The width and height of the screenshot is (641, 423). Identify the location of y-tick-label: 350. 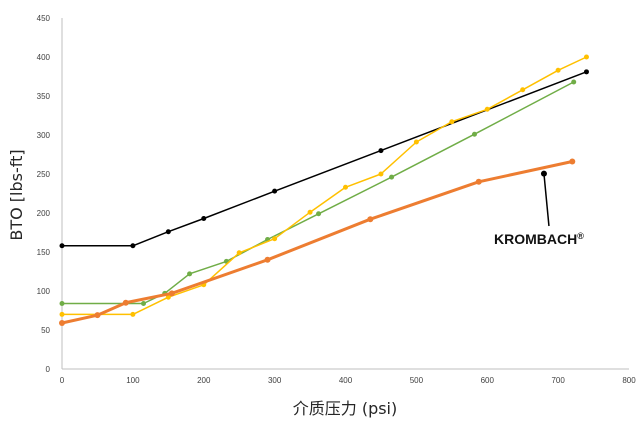
(44, 96).